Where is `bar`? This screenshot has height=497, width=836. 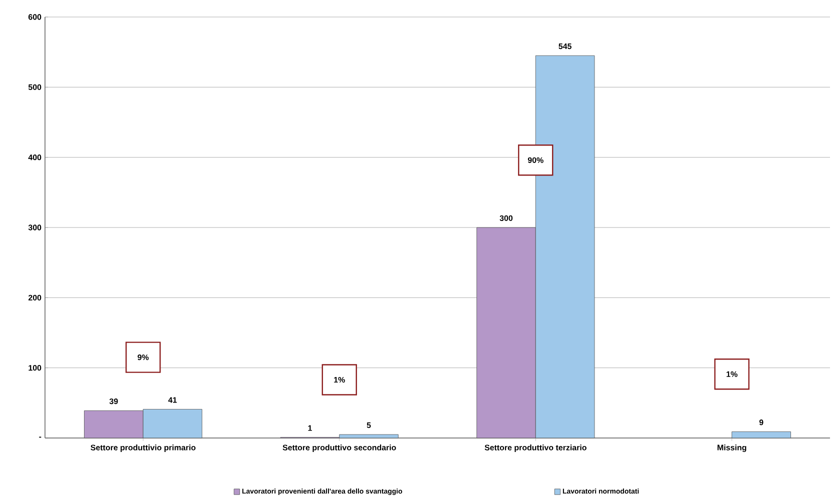
bar is located at coordinates (761, 434).